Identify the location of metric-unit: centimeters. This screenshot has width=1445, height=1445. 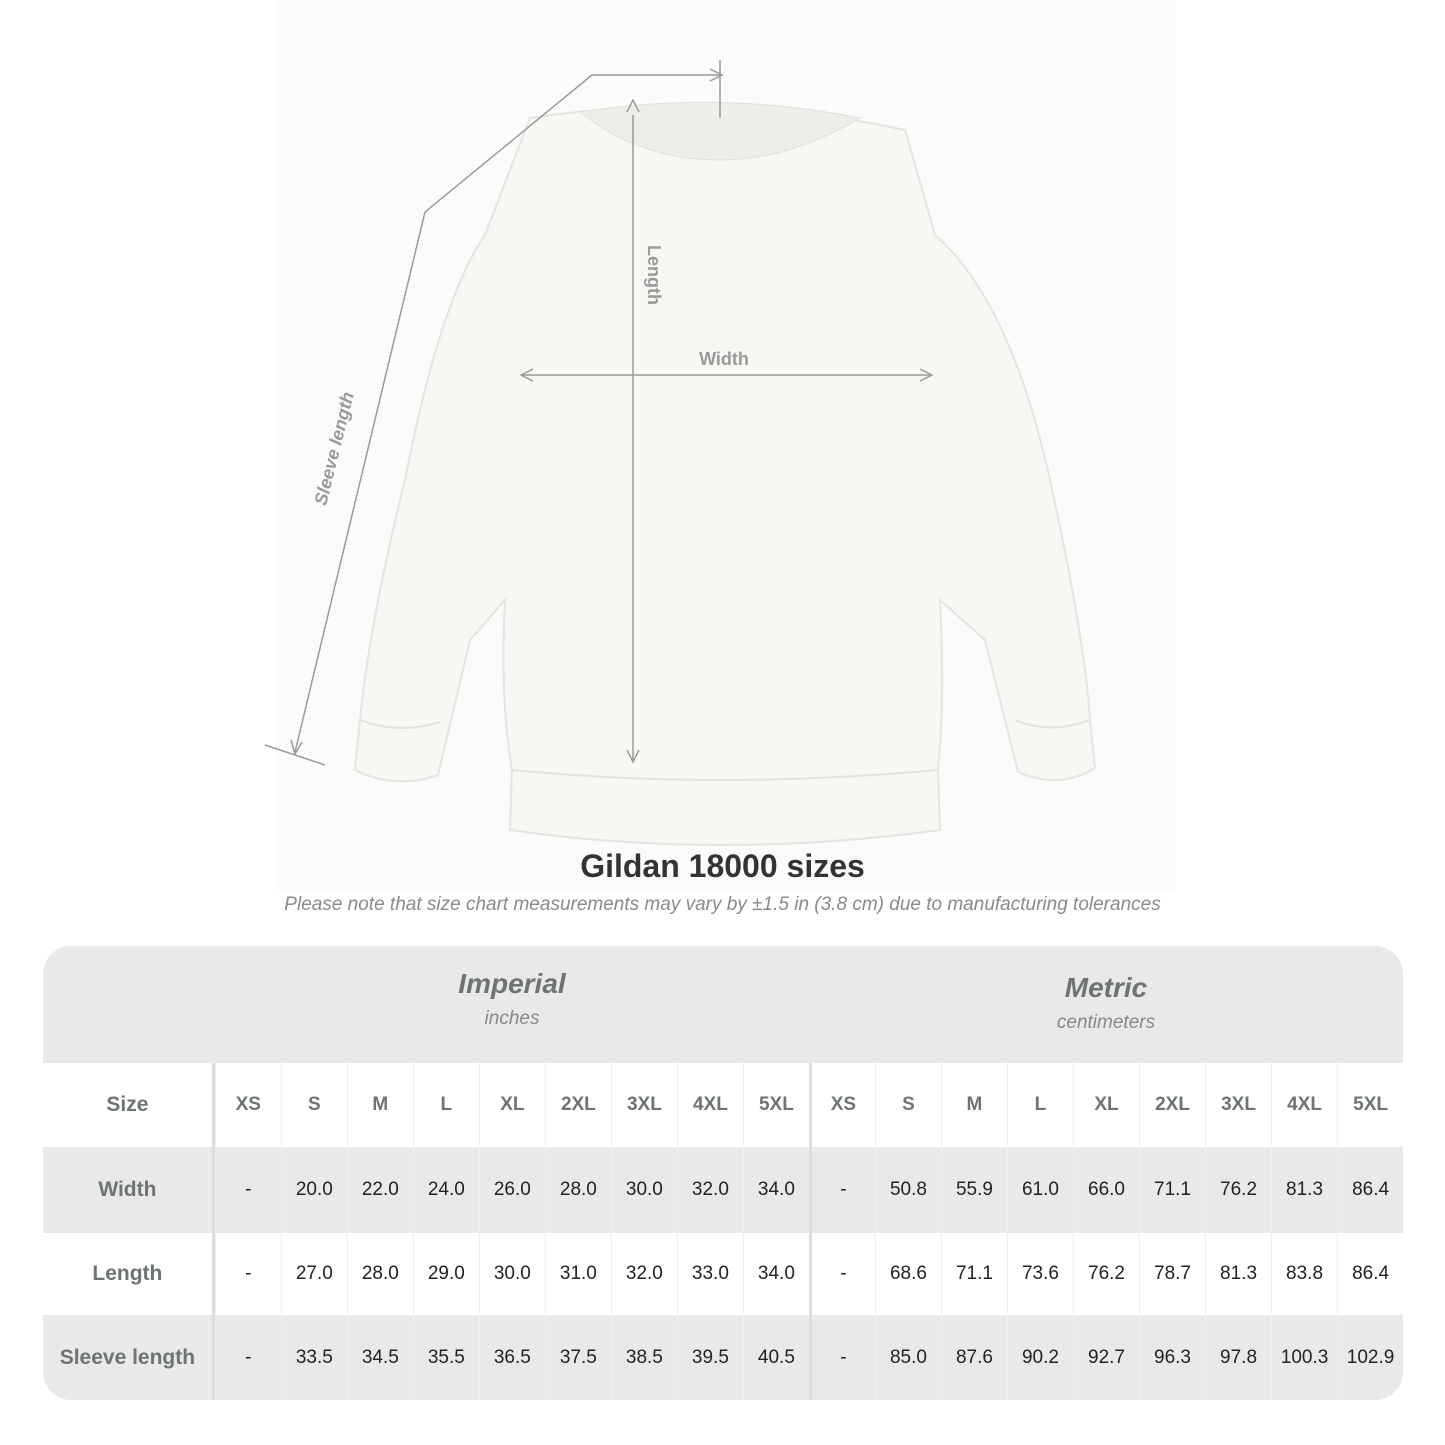
(1106, 1022).